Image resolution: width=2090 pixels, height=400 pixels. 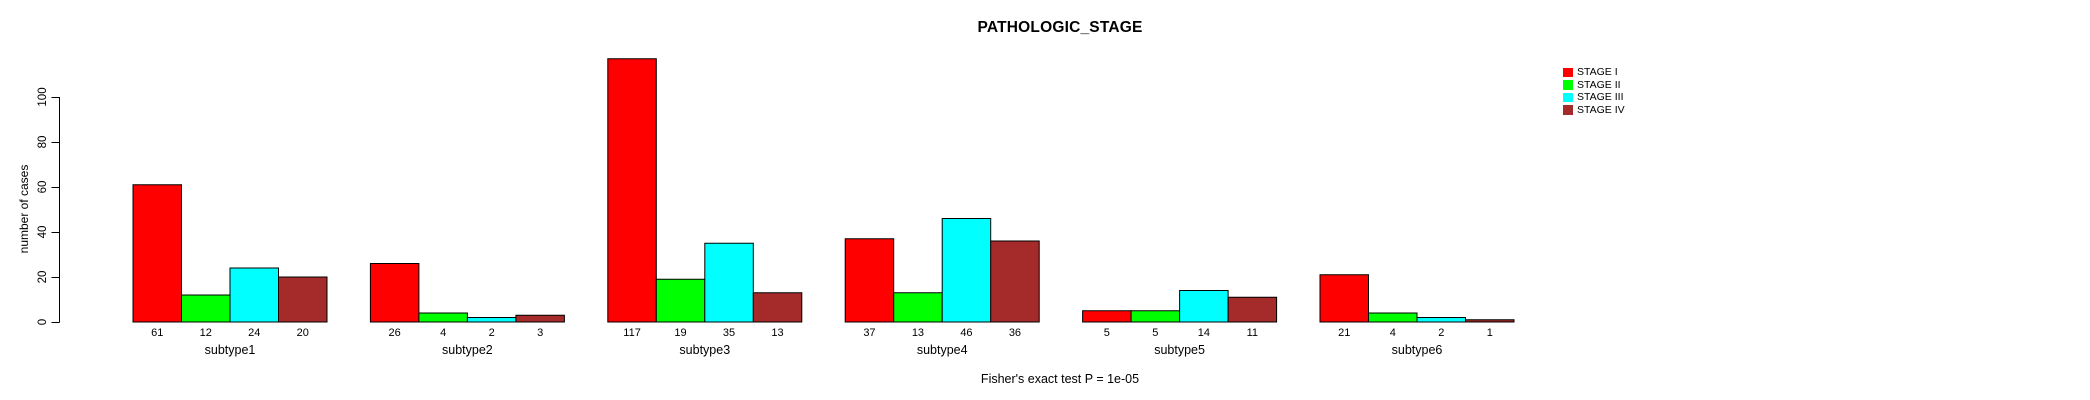 I want to click on bar-value-label: 12, so click(x=205, y=333).